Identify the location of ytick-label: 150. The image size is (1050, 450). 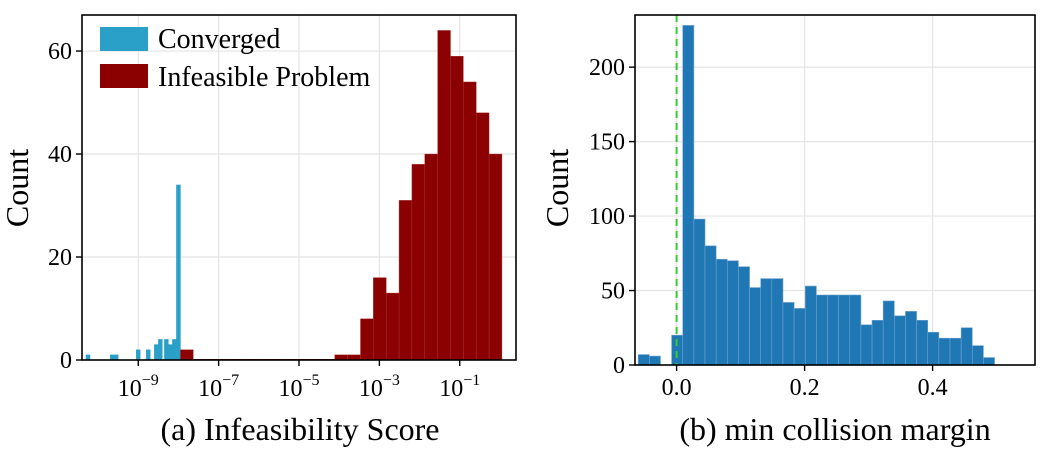
(607, 143).